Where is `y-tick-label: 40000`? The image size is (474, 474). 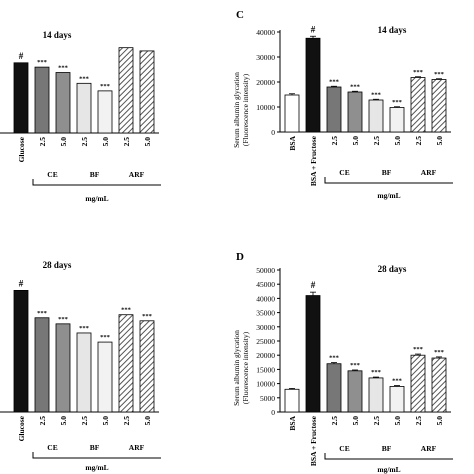
y-tick-label: 40000 is located at coordinates (265, 298).